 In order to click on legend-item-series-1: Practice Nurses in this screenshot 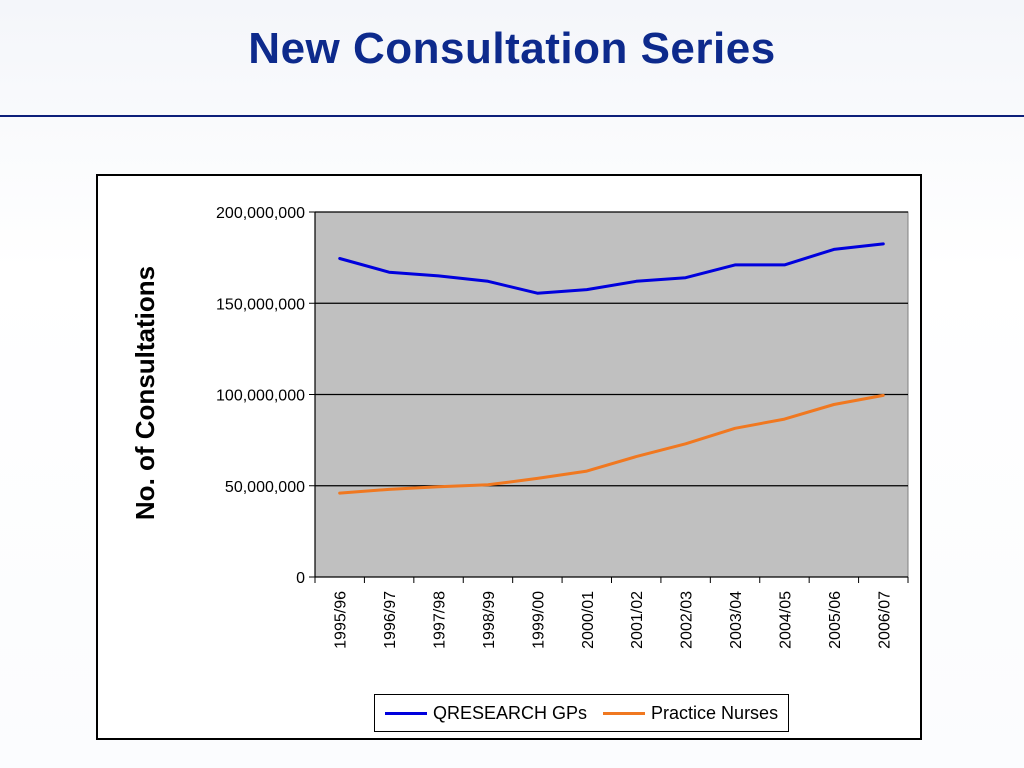, I will do `click(690, 713)`.